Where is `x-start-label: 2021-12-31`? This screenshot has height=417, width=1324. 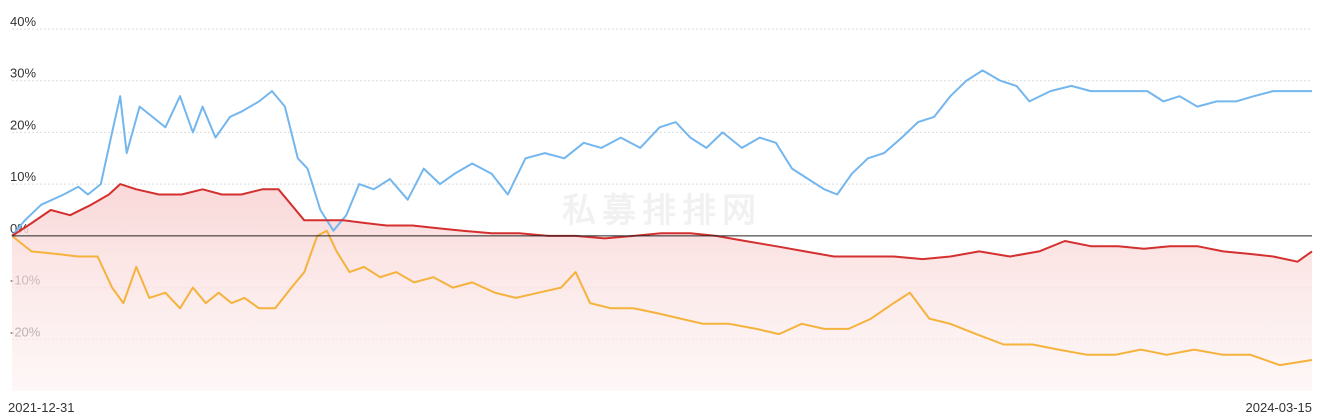
x-start-label: 2021-12-31 is located at coordinates (41, 407).